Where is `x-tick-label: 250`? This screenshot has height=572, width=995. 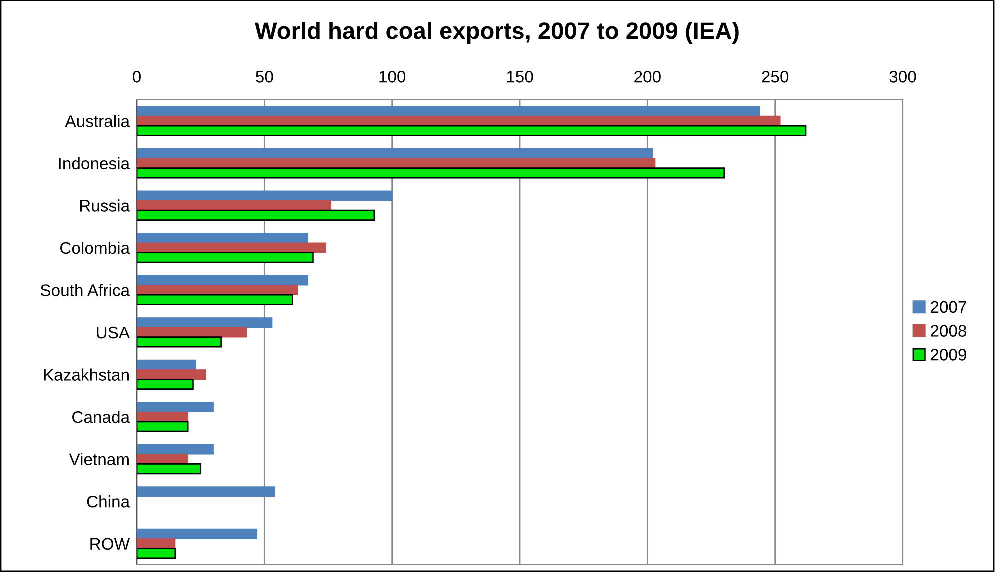
x-tick-label: 250 is located at coordinates (775, 77).